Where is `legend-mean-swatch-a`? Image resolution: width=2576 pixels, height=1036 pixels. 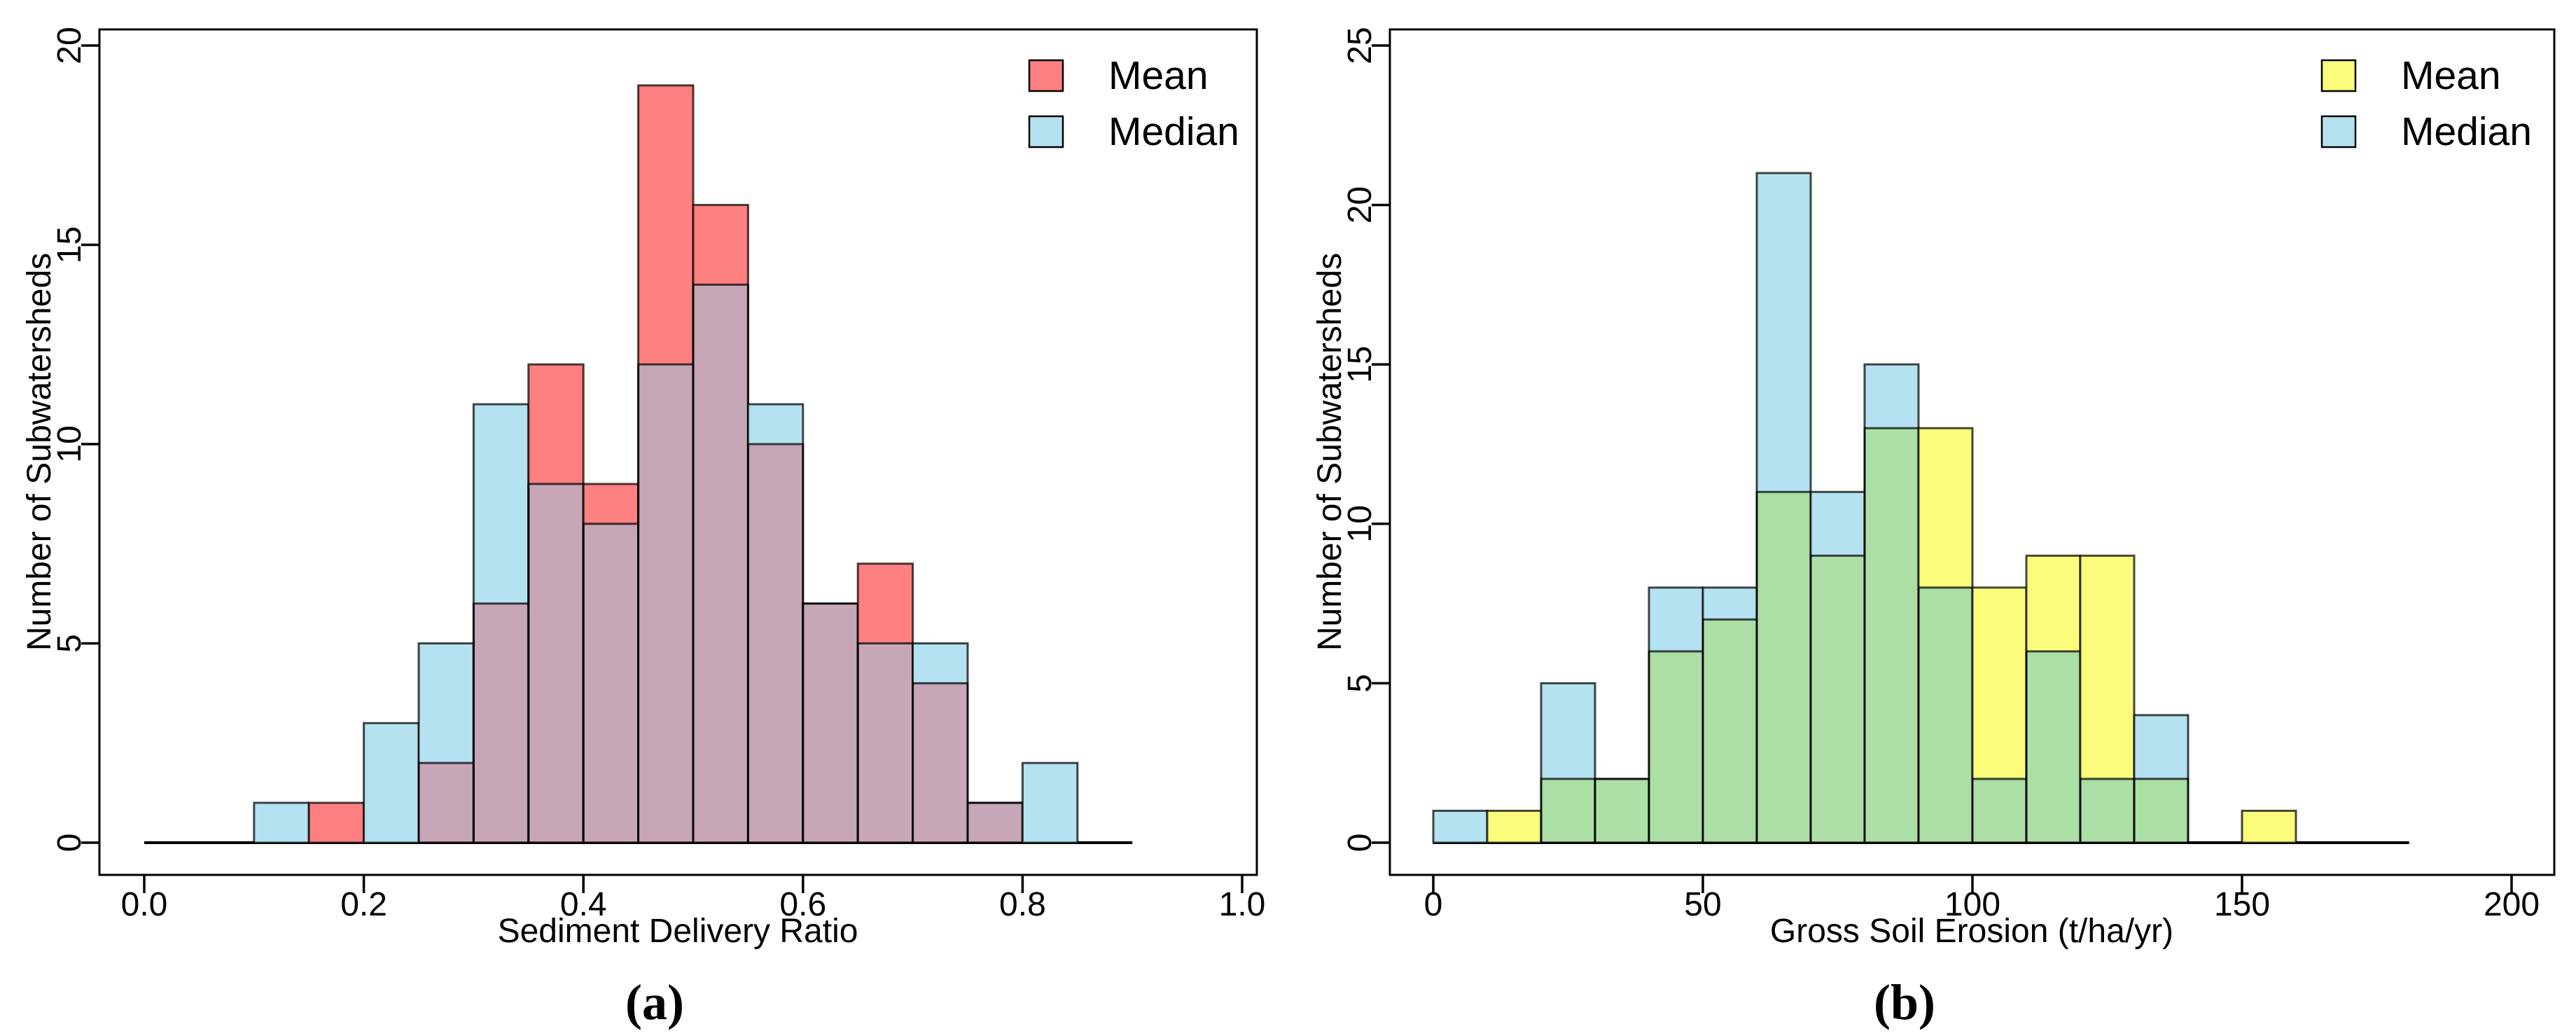 legend-mean-swatch-a is located at coordinates (1046, 76).